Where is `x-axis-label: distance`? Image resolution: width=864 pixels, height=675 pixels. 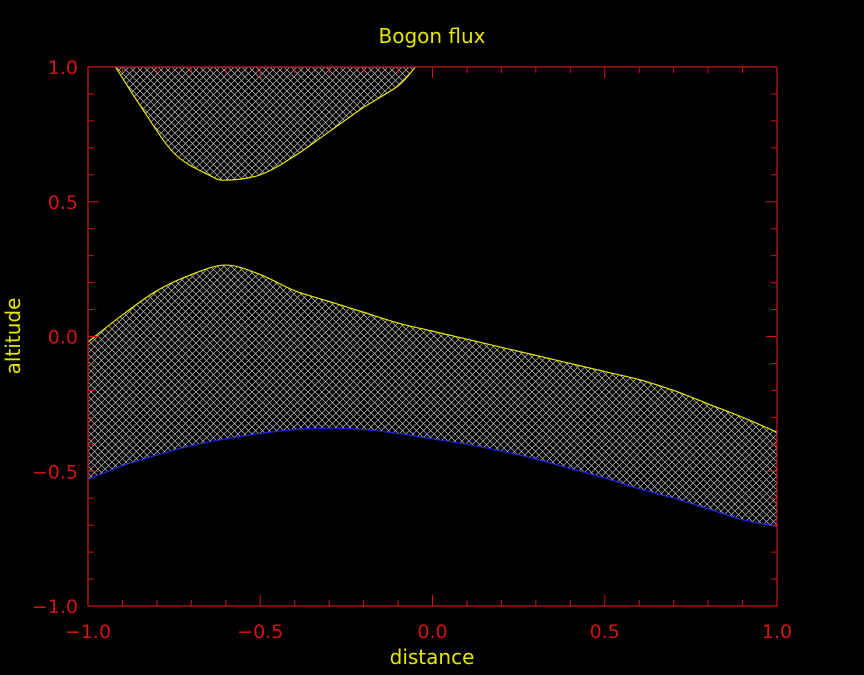 x-axis-label: distance is located at coordinates (432, 657).